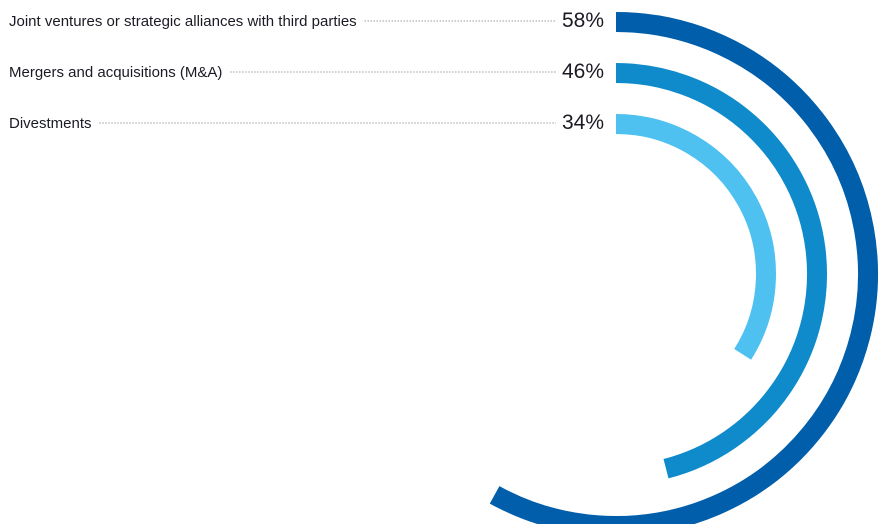 The image size is (881, 524). Describe the element at coordinates (115, 72) in the screenshot. I see `category-label-2: Mergers and acquisitions (M&A)` at that location.